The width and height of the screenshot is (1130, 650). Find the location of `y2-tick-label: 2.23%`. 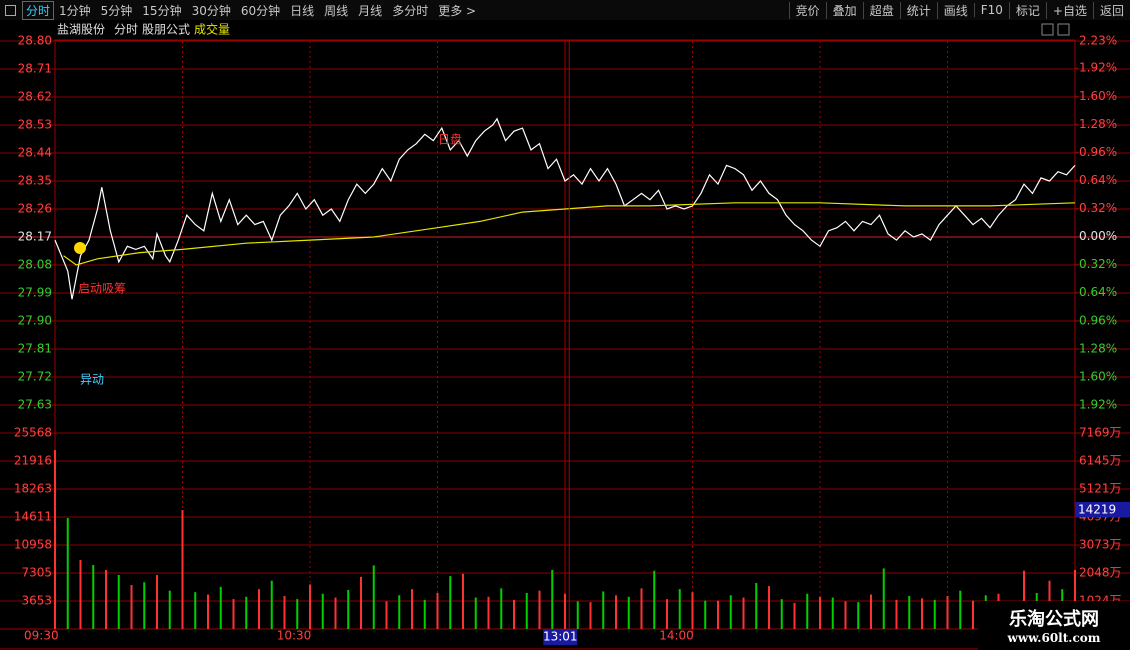

y2-tick-label: 2.23% is located at coordinates (1098, 41).